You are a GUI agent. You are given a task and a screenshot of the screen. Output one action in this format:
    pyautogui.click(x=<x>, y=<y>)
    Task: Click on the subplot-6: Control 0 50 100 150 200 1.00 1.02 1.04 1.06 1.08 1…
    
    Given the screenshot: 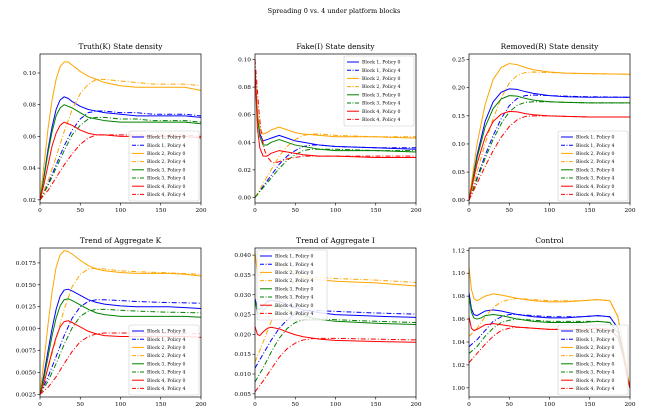 What is the action you would take?
    pyautogui.click(x=544, y=322)
    